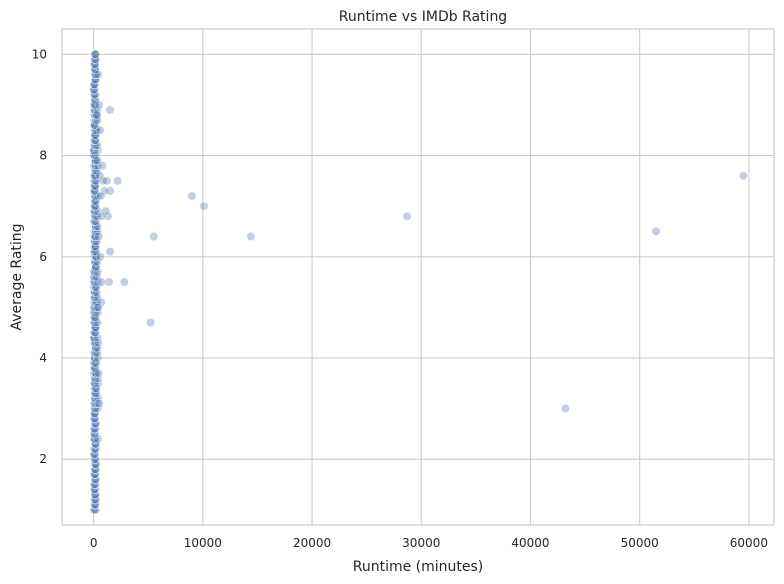 Image resolution: width=784 pixels, height=584 pixels. What do you see at coordinates (94, 543) in the screenshot?
I see `x-tick-label: 0` at bounding box center [94, 543].